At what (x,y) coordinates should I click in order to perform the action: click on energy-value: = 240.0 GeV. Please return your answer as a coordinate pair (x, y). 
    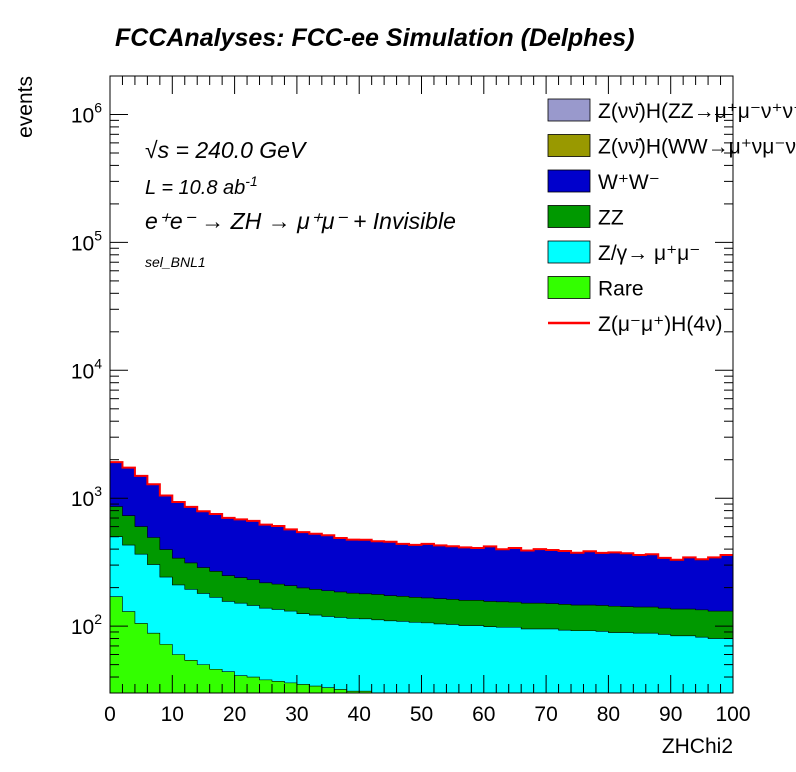
    Looking at the image, I should click on (238, 150).